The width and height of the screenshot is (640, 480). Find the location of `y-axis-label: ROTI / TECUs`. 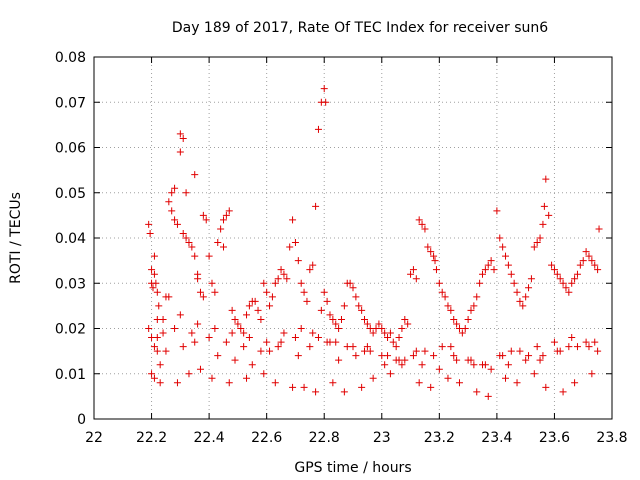

y-axis-label: ROTI / TECUs is located at coordinates (16, 238).